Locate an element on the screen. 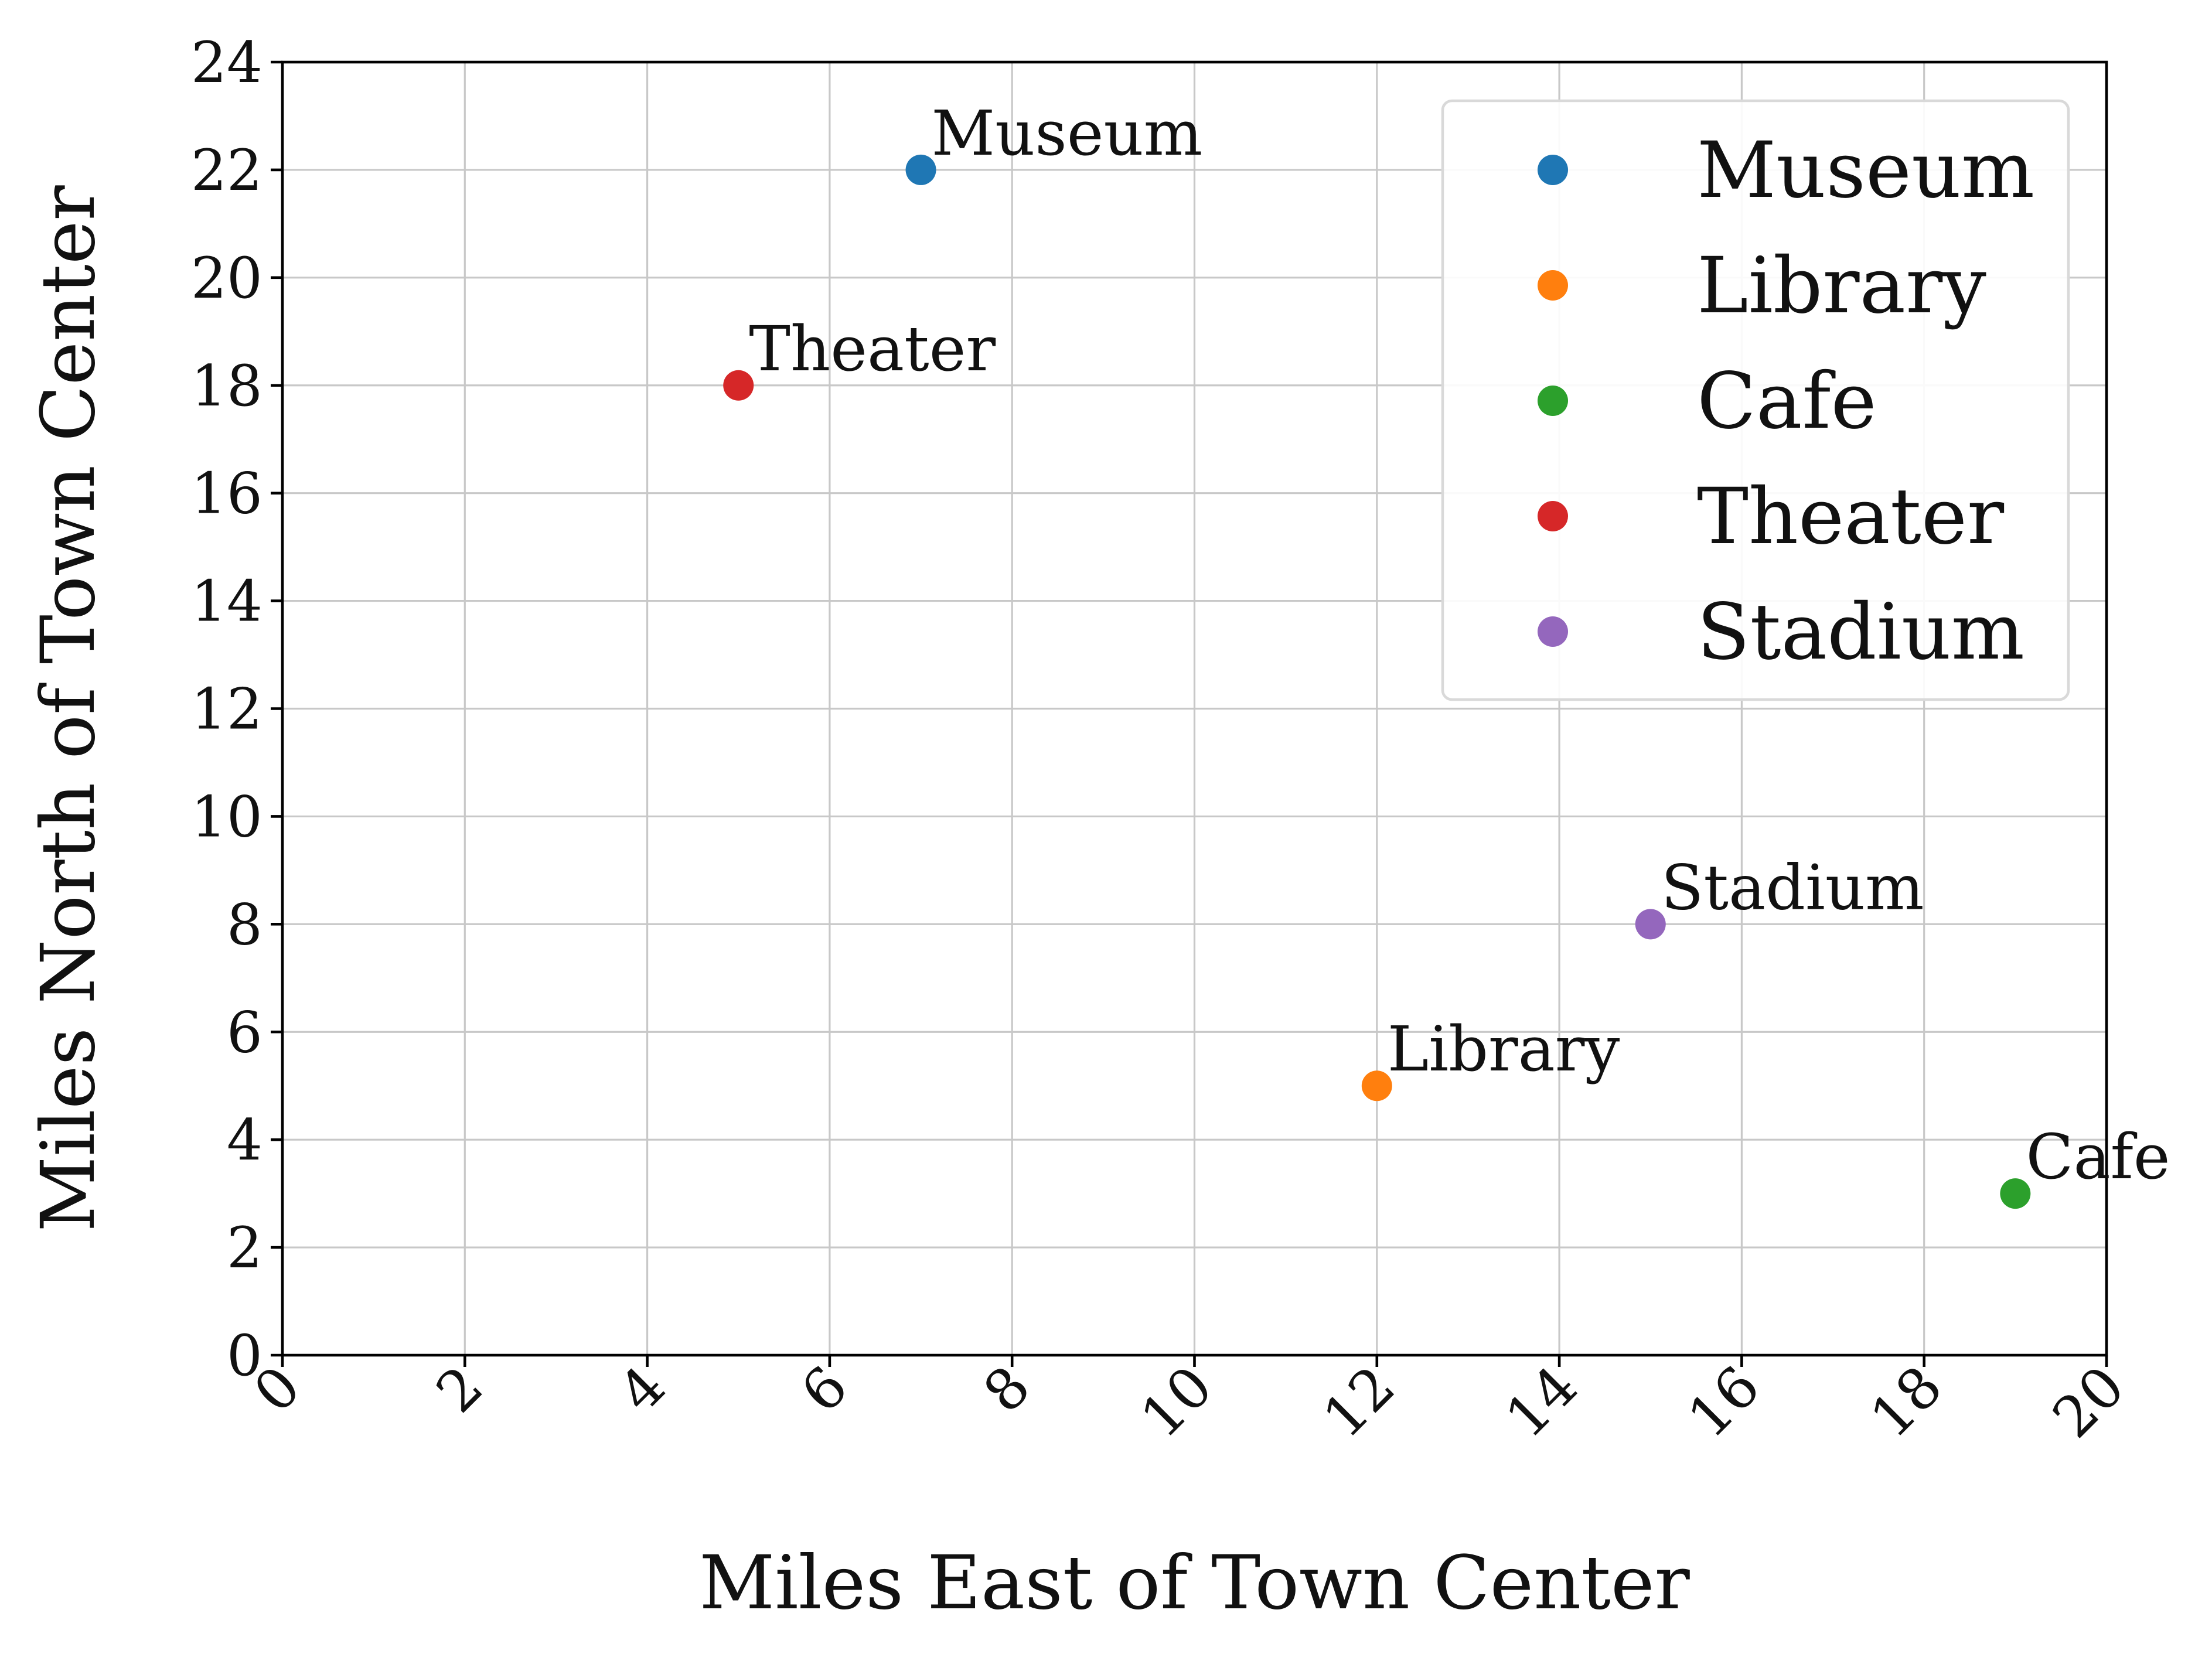  y-tick-label: 22 is located at coordinates (227, 170).